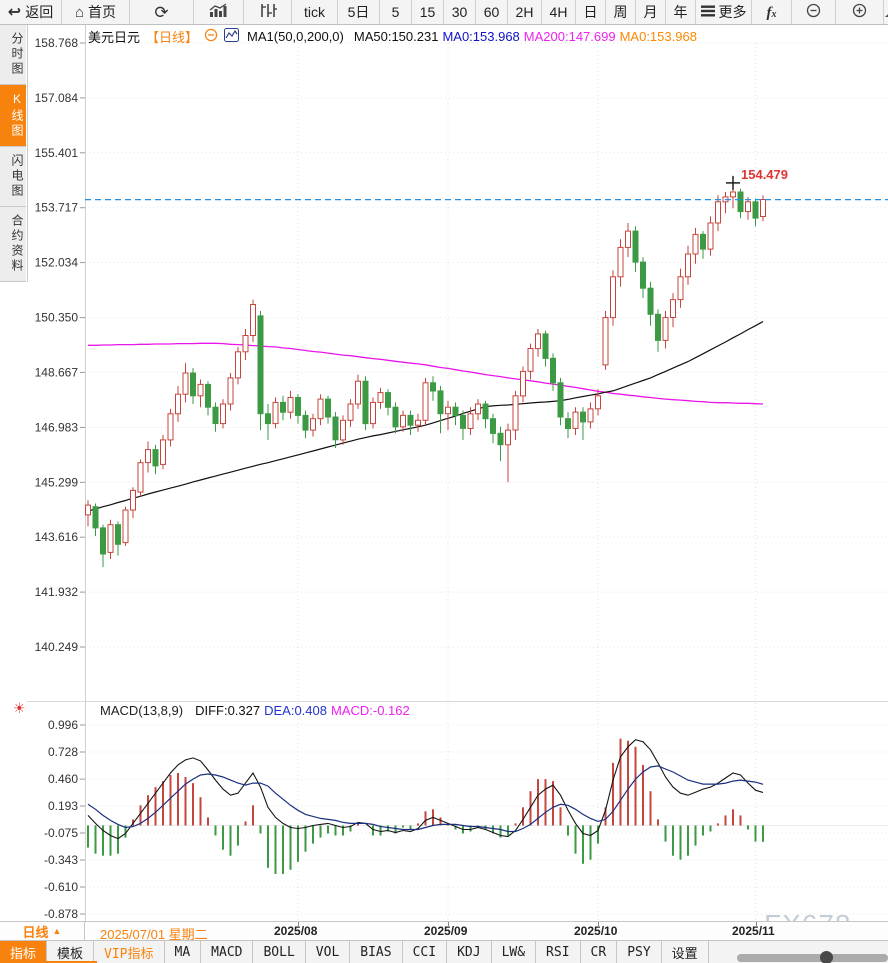  I want to click on macd-title: MACD(13,8,9), so click(142, 710).